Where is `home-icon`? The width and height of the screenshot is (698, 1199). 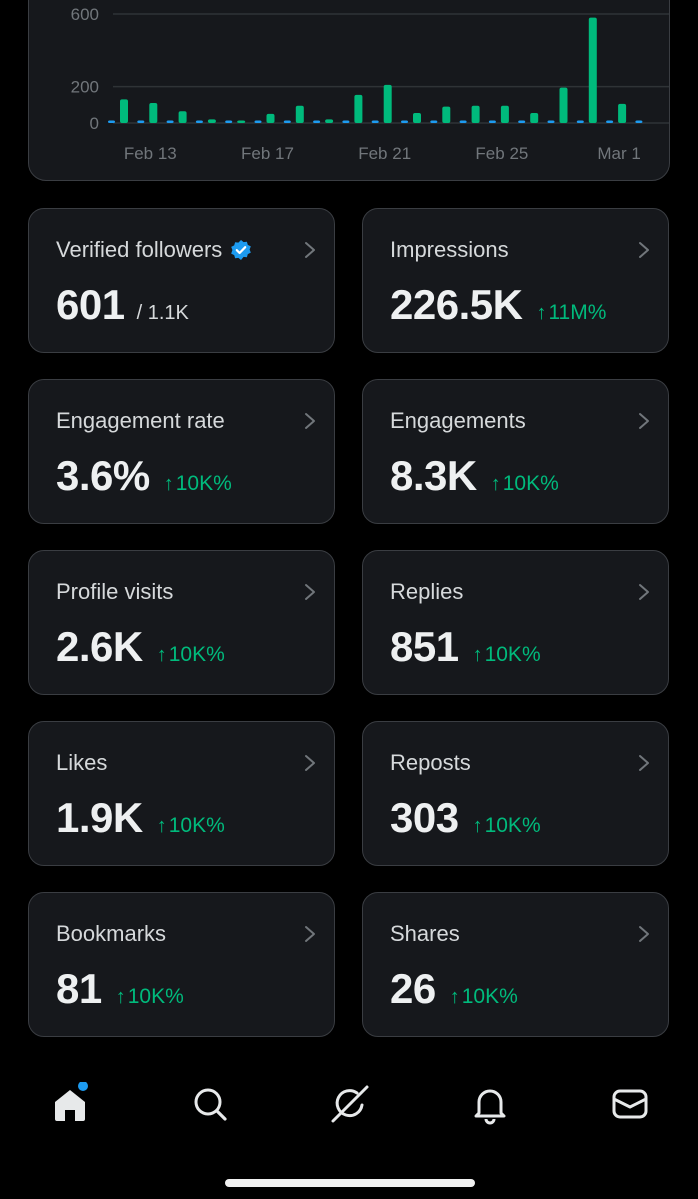 home-icon is located at coordinates (71, 1101).